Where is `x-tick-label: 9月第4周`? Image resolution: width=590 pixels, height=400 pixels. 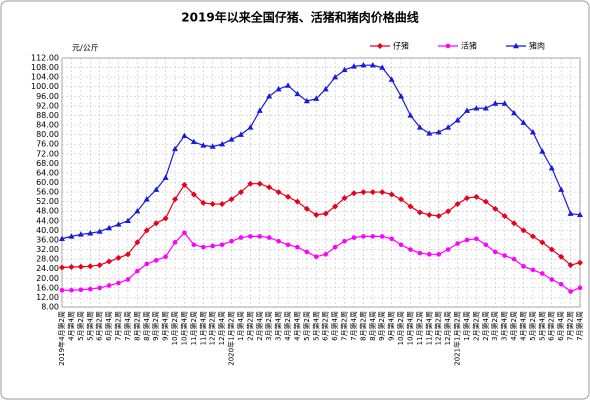 x-tick-label: 9月第4周 is located at coordinates (391, 326).